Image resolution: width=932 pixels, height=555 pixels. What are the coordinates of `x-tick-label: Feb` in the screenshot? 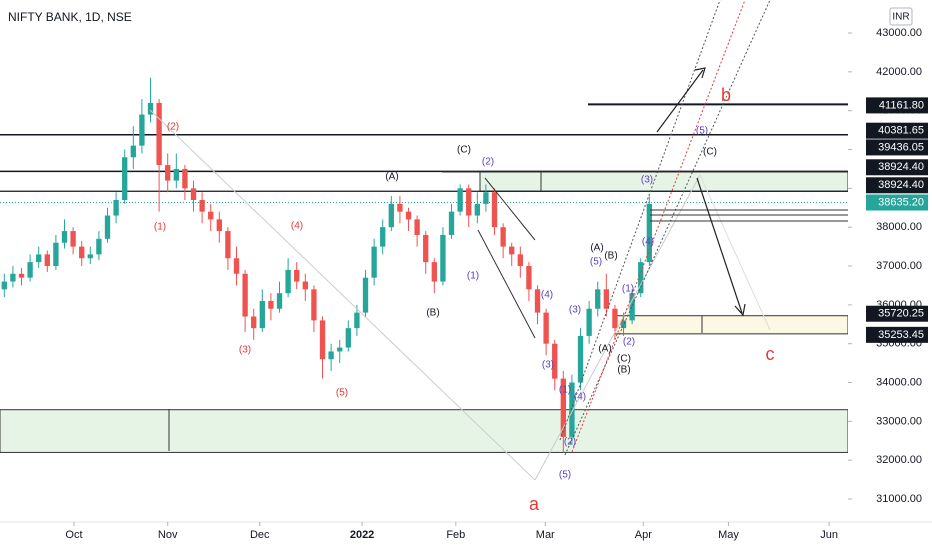 It's located at (455, 535).